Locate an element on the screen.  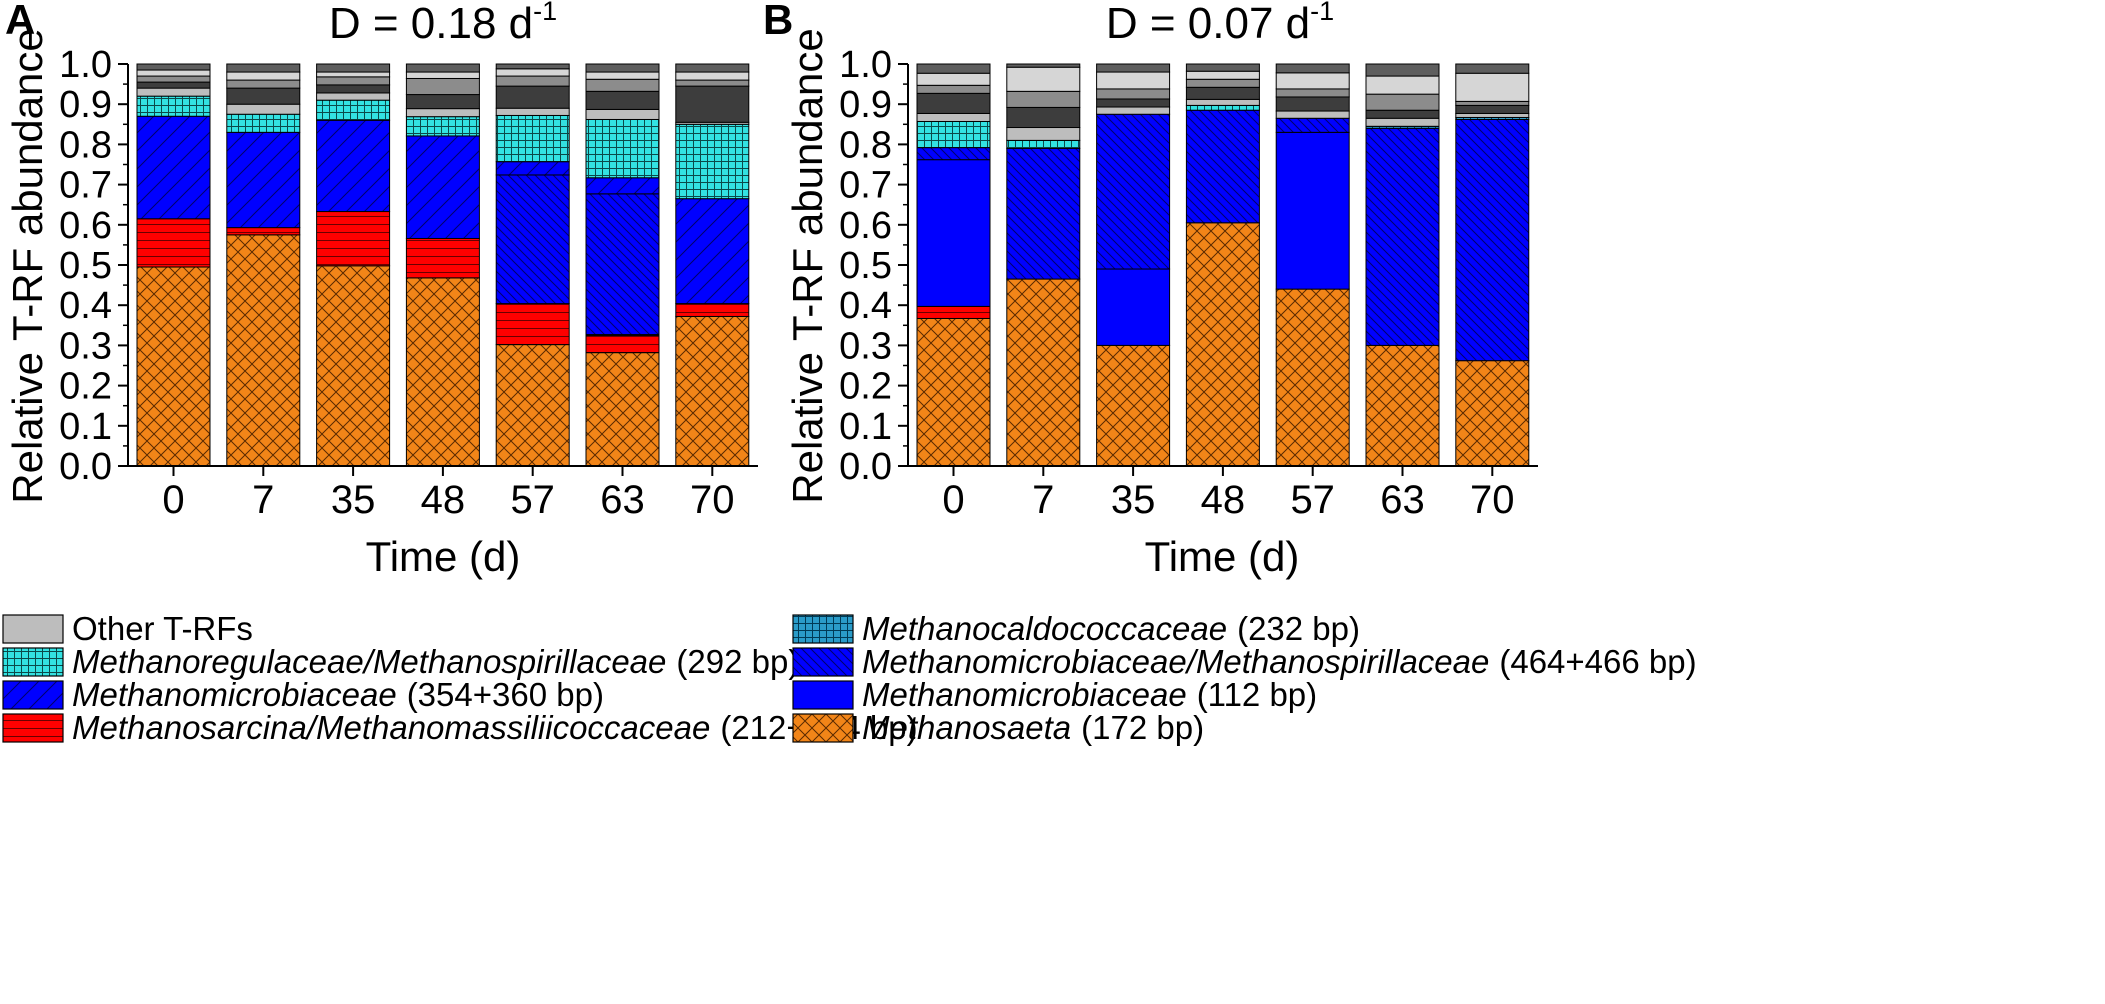
panel-a-title: D = 0.18 d-1 is located at coordinates (443, 24).